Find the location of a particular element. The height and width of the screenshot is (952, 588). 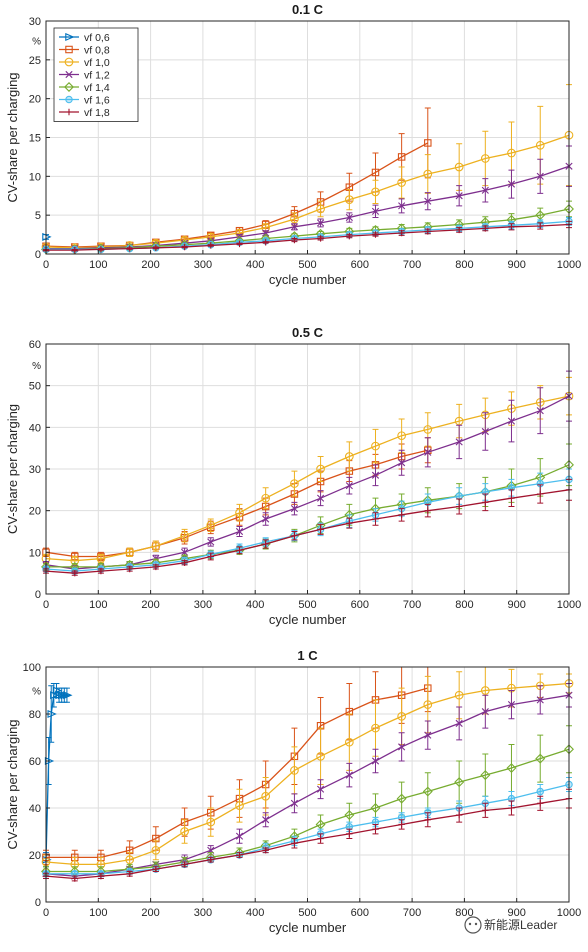

y-tick-label: 50 is located at coordinates (35, 387).